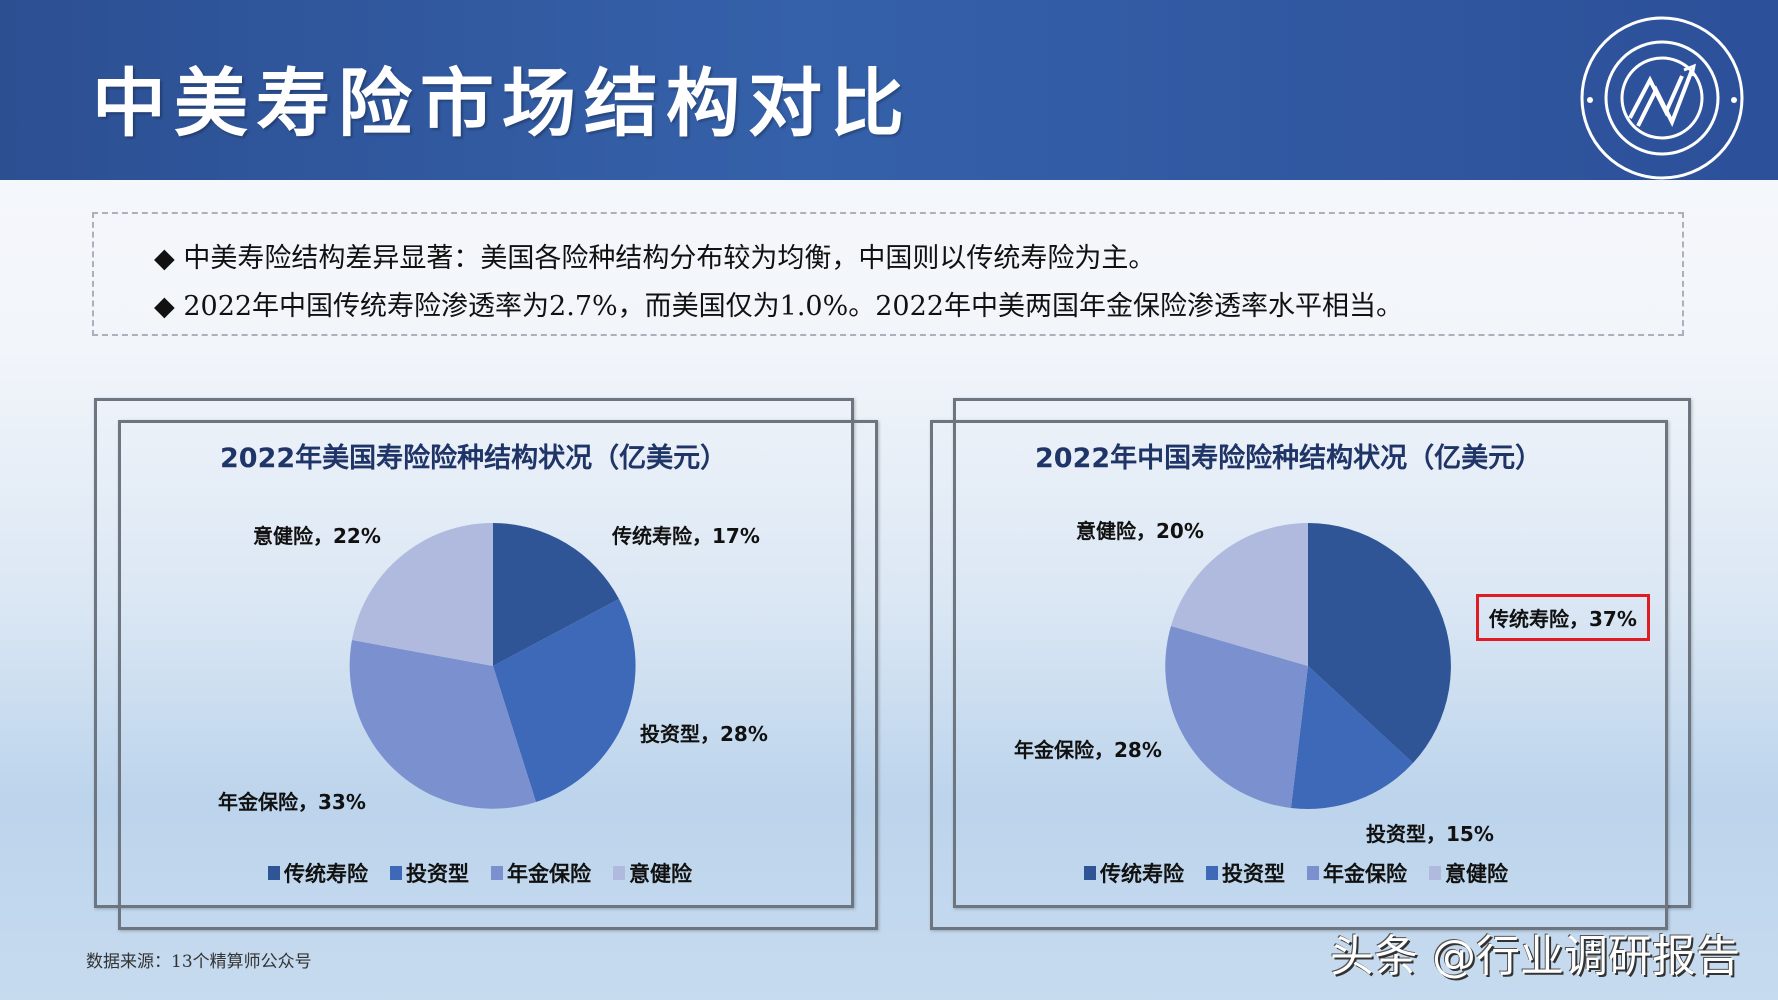  What do you see at coordinates (1140, 531) in the screenshot?
I see `cn-label-health: 意健险，20%` at bounding box center [1140, 531].